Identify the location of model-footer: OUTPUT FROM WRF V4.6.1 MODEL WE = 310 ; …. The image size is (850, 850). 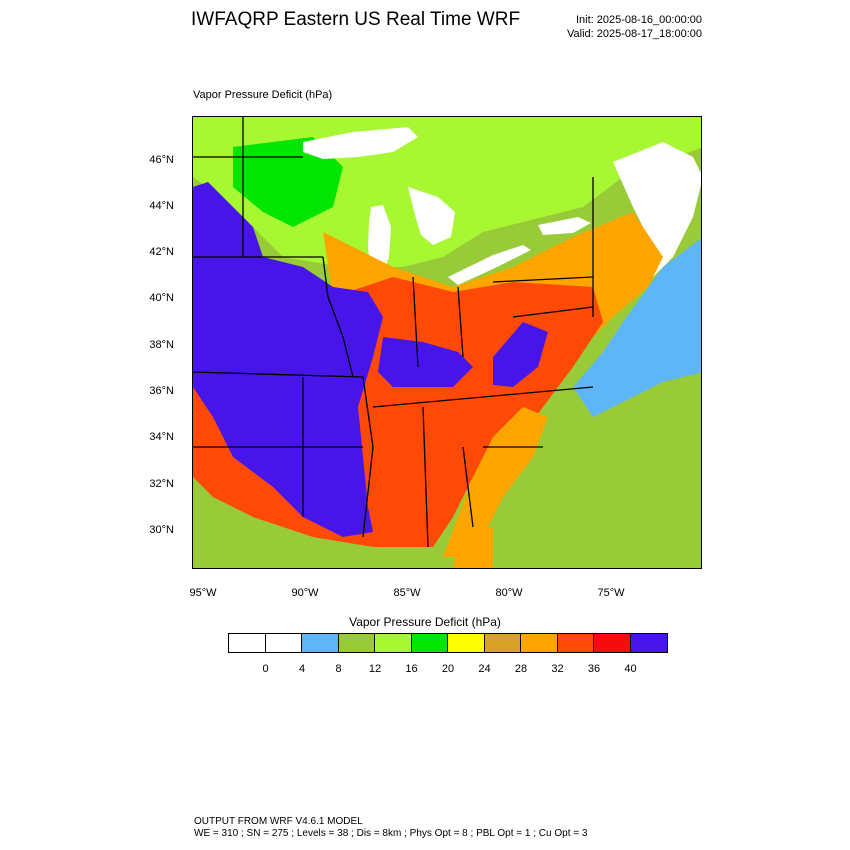
(390, 828).